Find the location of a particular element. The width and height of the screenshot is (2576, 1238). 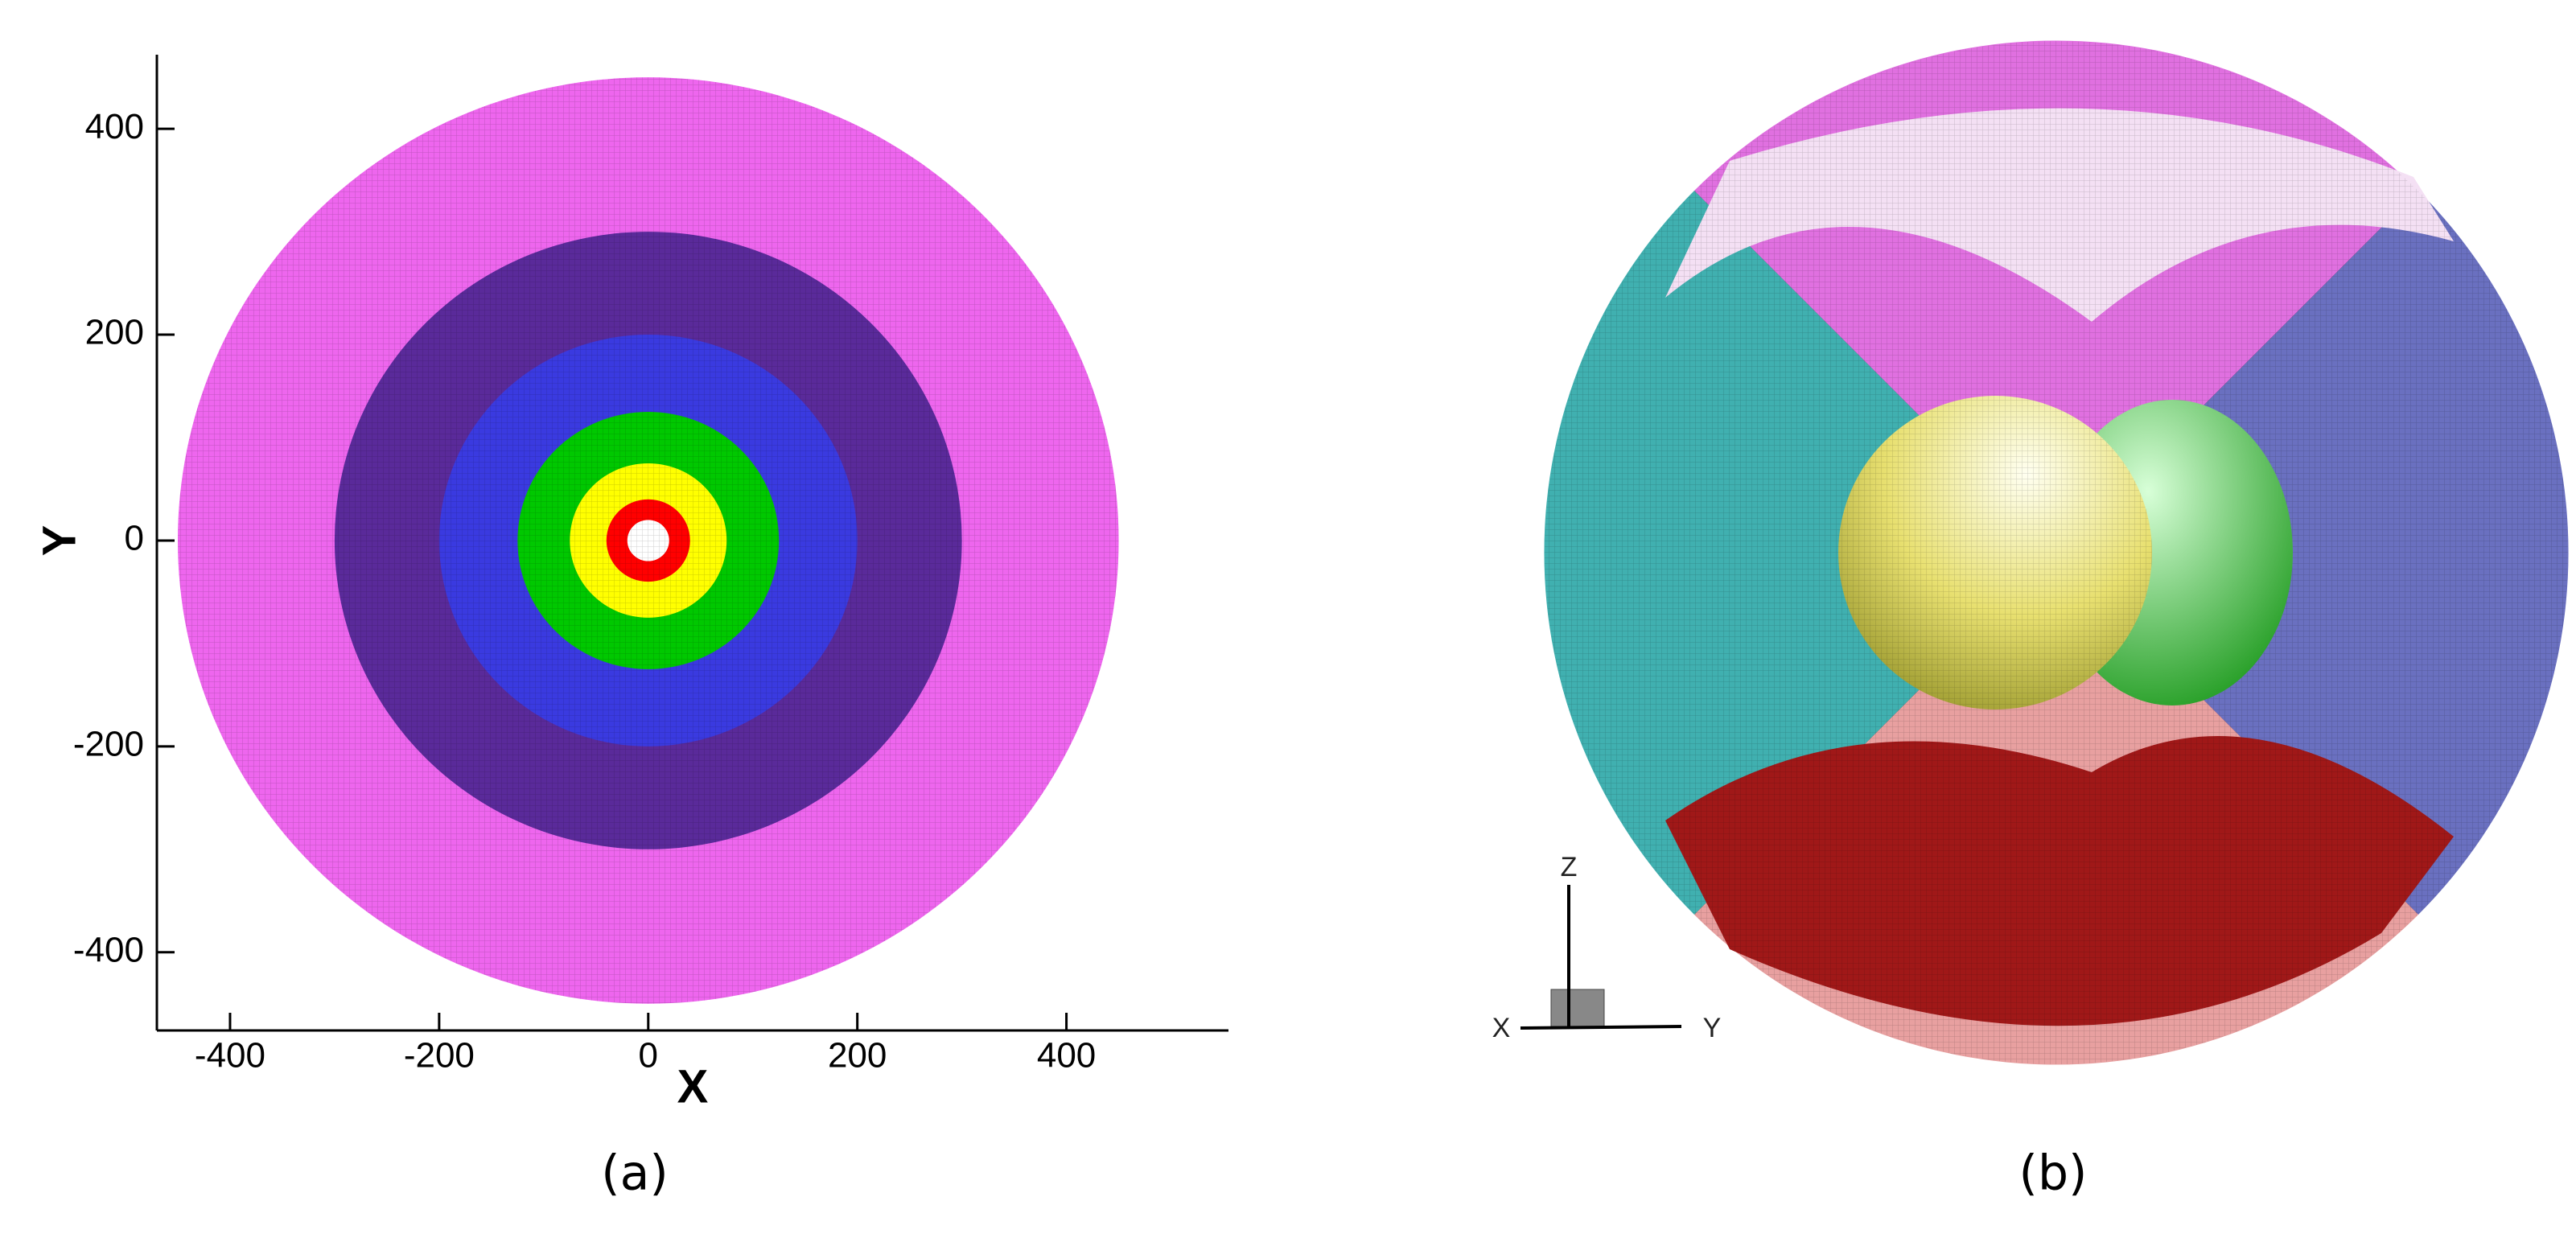

triad-y-label: Y is located at coordinates (1712, 1028).